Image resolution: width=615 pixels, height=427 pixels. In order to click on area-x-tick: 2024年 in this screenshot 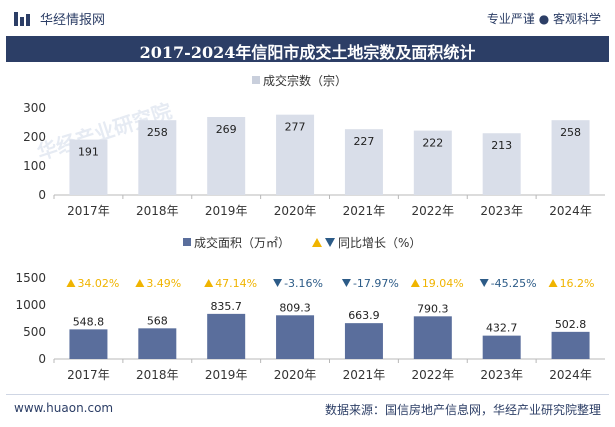, I will do `click(570, 375)`.